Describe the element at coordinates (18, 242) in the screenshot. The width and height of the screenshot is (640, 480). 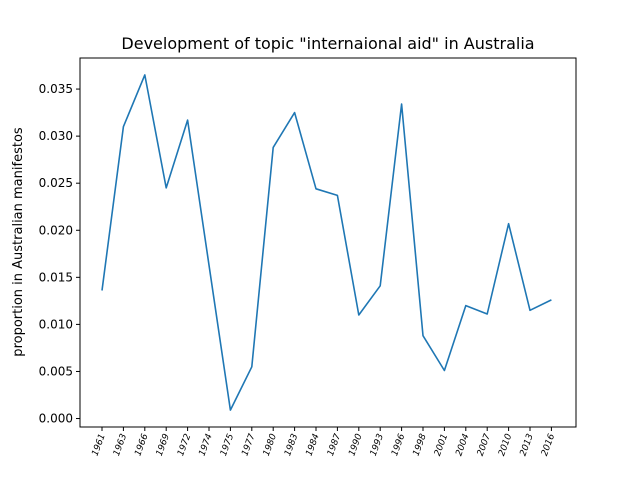
I see `y-axis-label: proportion in Australian manifestos` at that location.